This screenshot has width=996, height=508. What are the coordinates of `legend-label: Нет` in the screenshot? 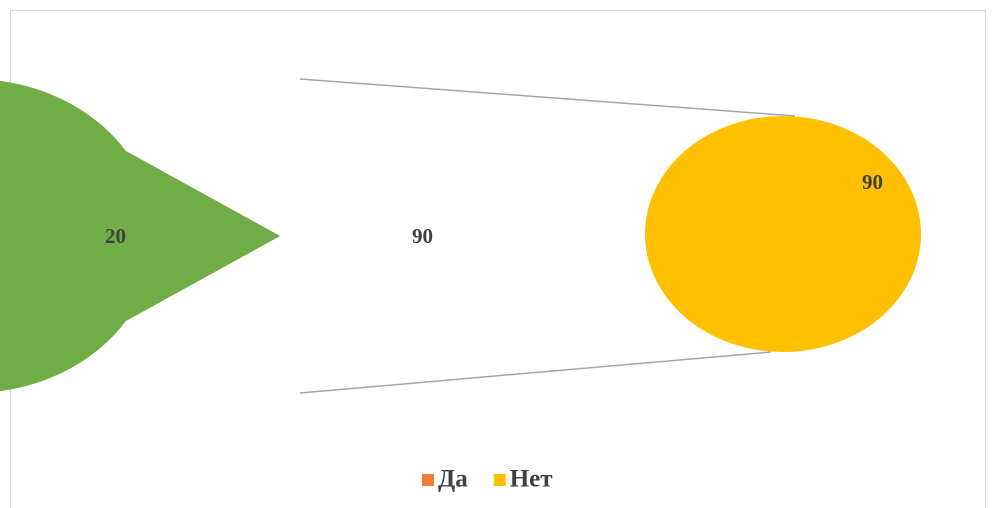 It's located at (531, 479).